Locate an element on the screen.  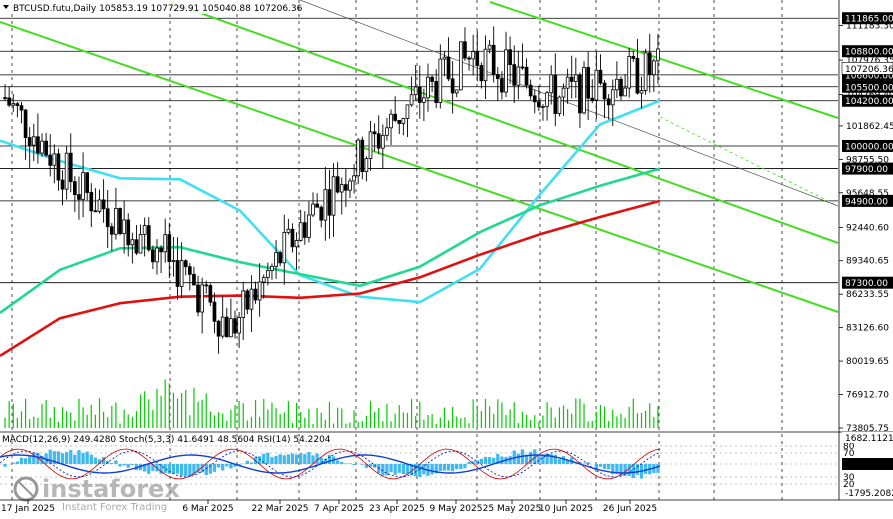
x-tick-label: 25 May 2025 is located at coordinates (512, 509).